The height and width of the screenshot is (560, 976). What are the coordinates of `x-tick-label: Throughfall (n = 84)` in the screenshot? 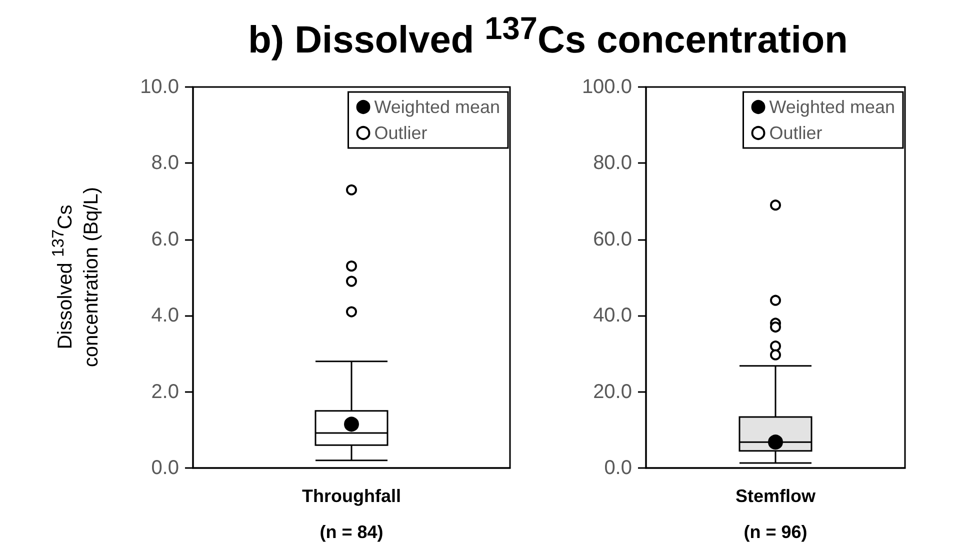 It's located at (351, 514).